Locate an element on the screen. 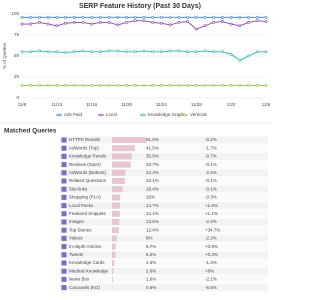  x-tick-label: 11/24 is located at coordinates (161, 104).